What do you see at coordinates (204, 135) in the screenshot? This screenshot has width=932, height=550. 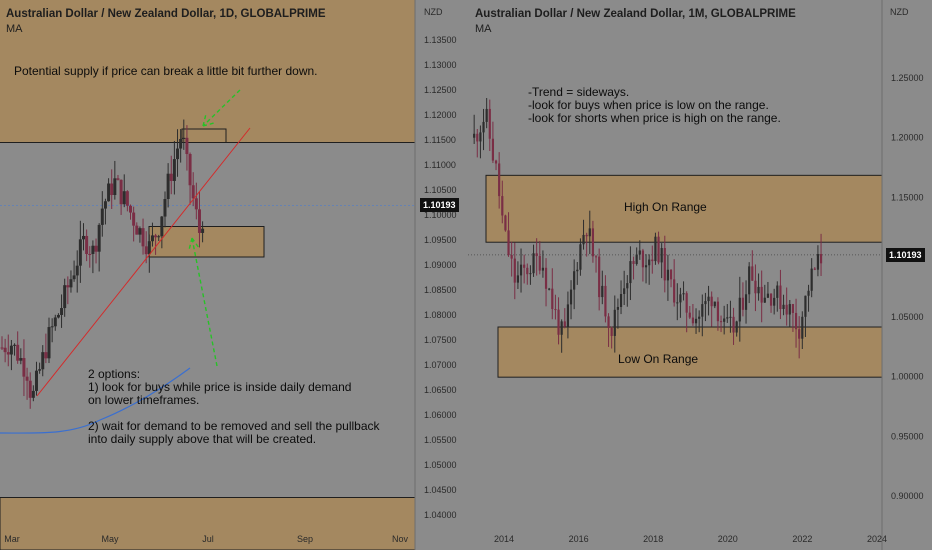 I see `daily-small-supply-zone` at bounding box center [204, 135].